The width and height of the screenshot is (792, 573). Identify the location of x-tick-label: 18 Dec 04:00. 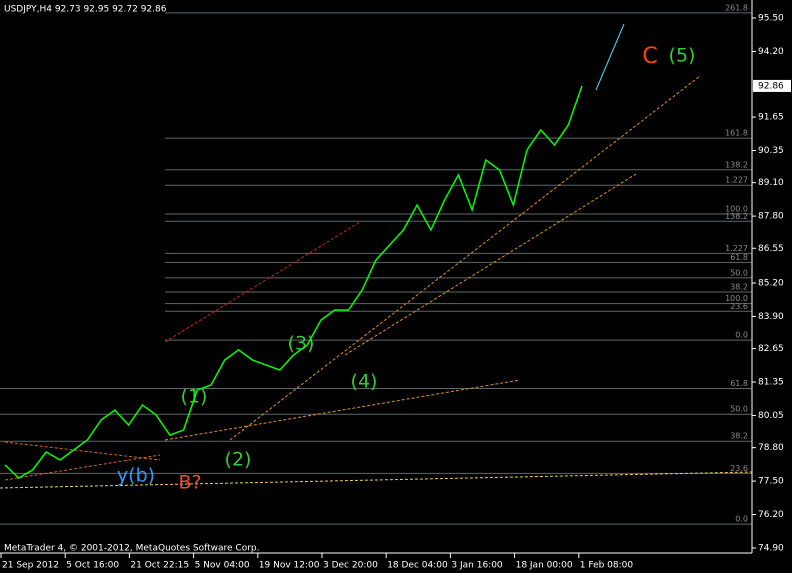
(417, 566).